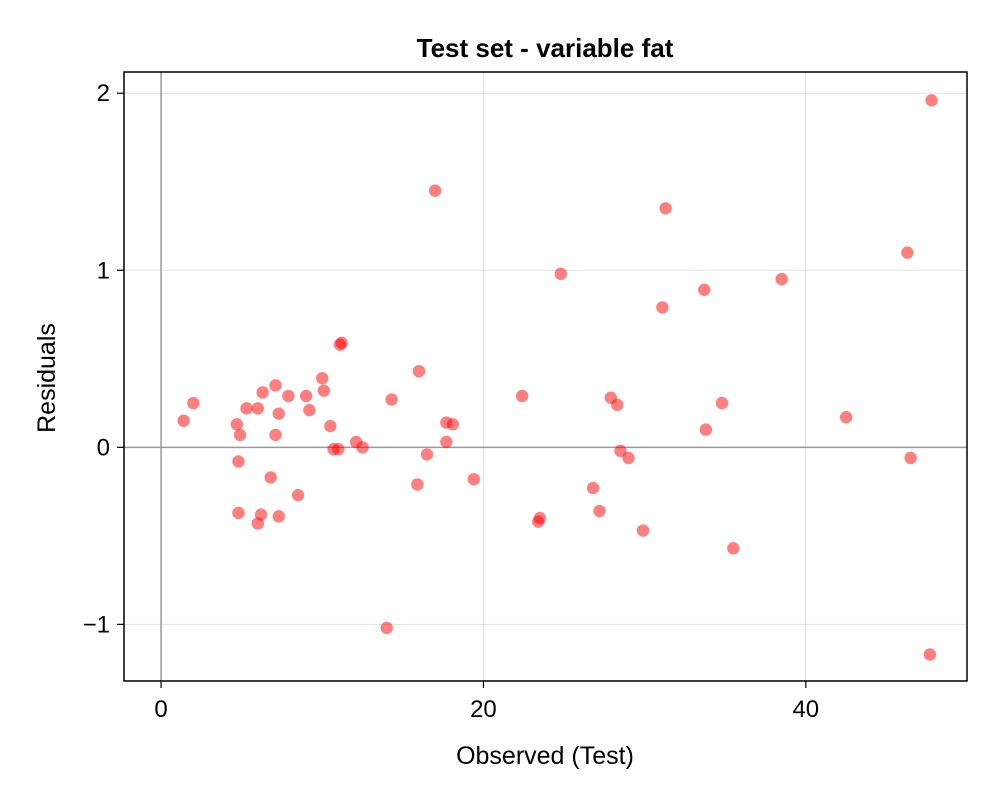 The width and height of the screenshot is (1000, 800). Describe the element at coordinates (805, 709) in the screenshot. I see `x-tick-label: 40` at that location.